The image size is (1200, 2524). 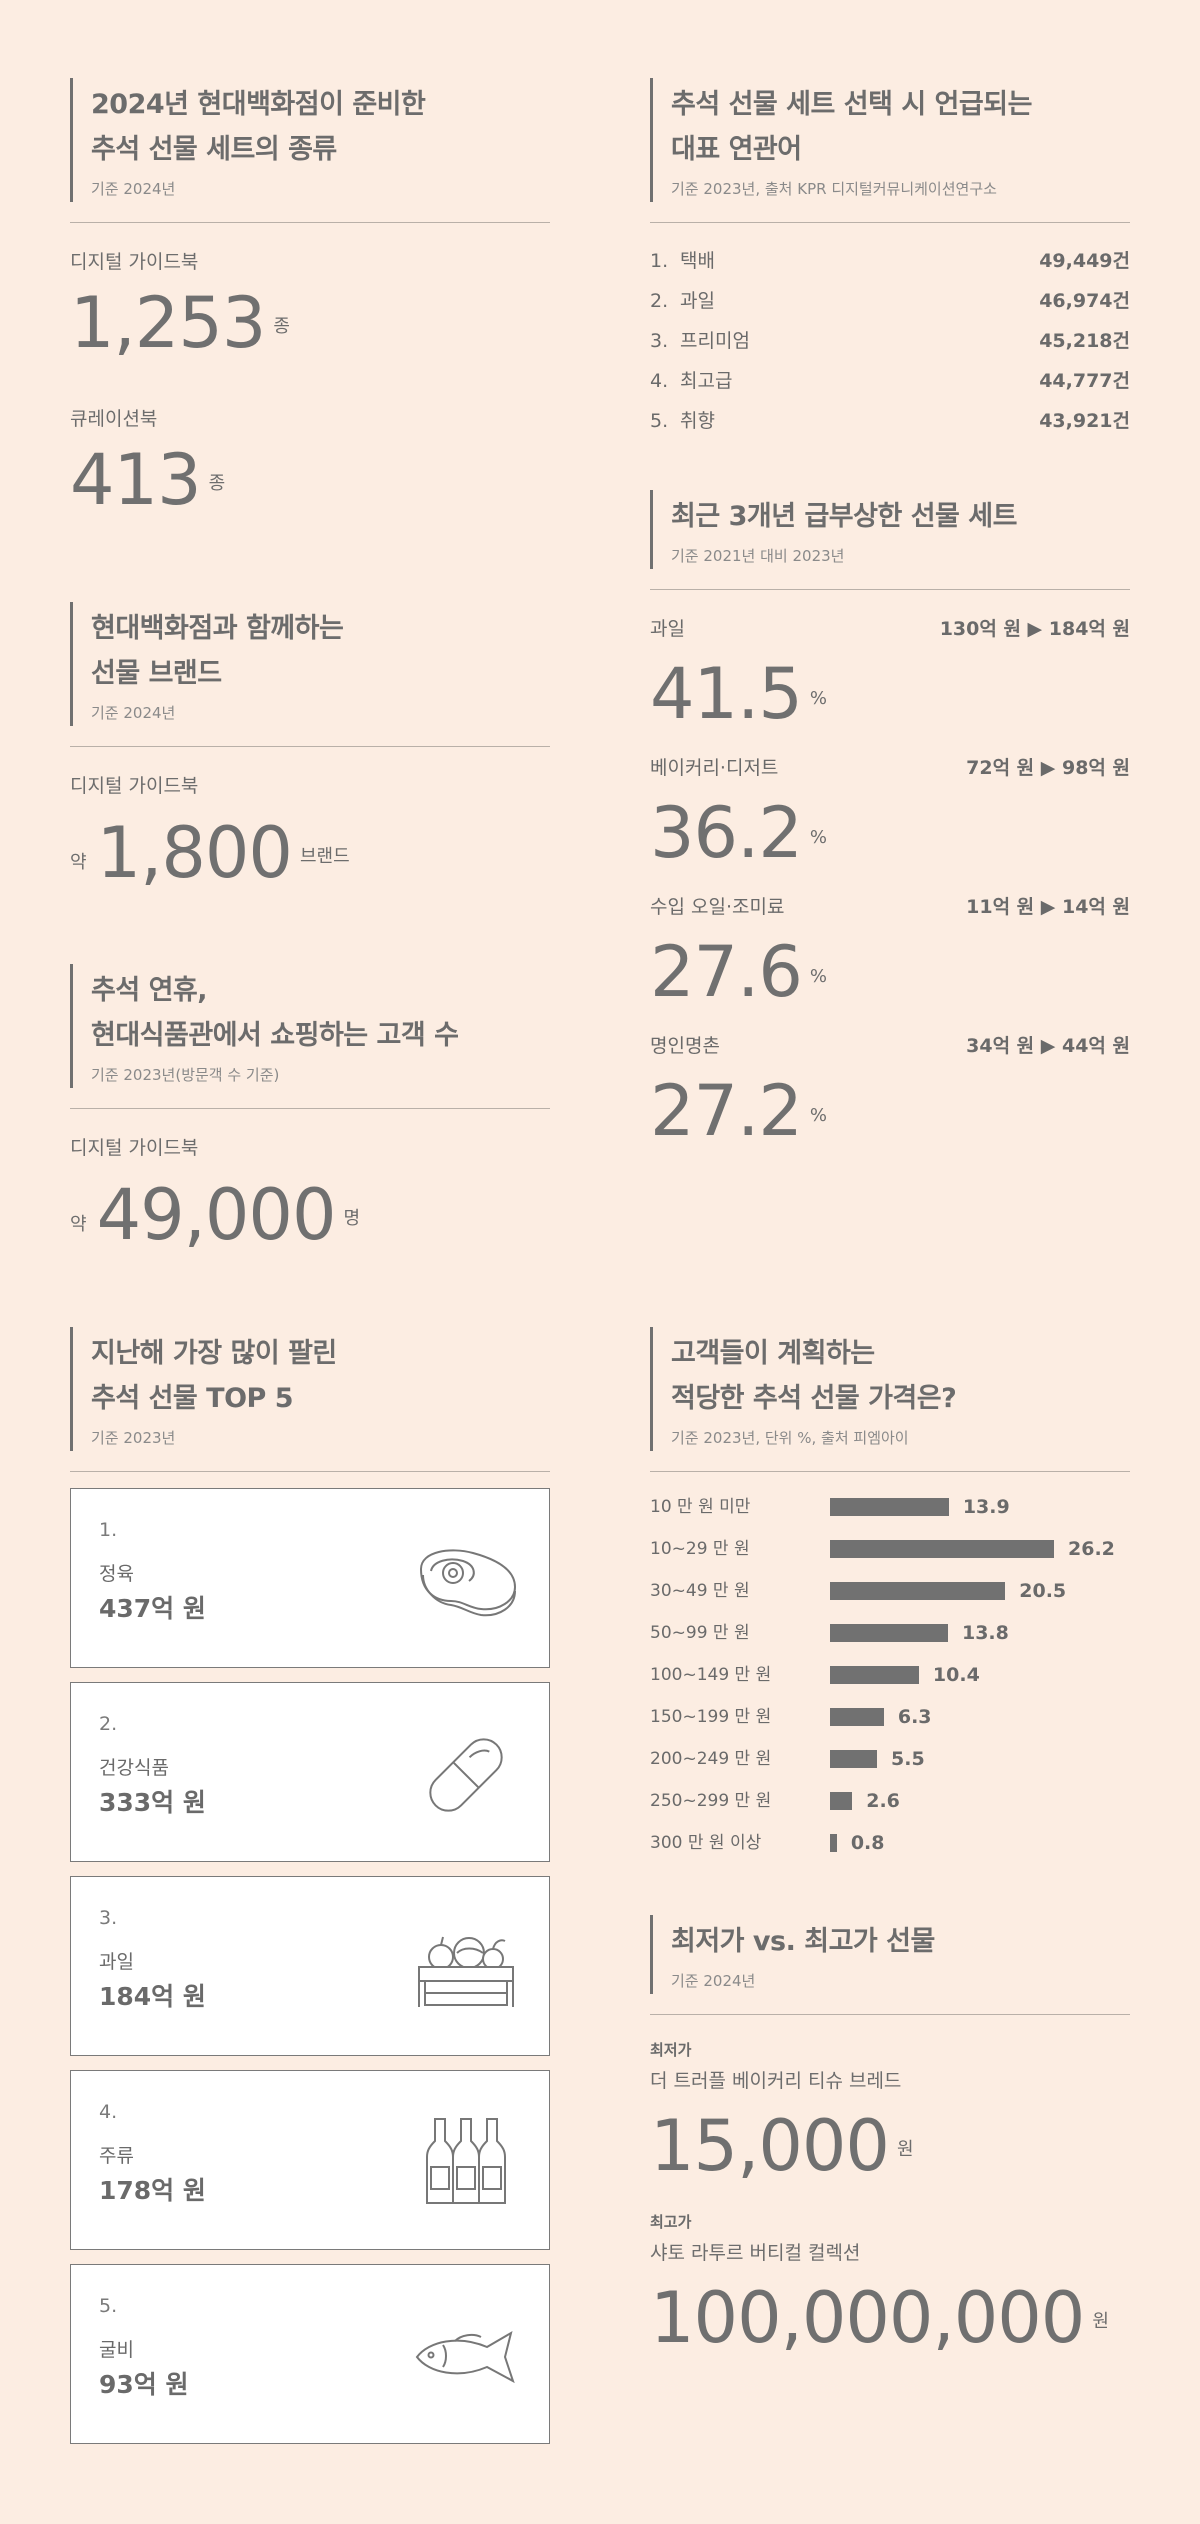 I want to click on bar-row: 10 만 원 미만 13.9, so click(x=890, y=1507).